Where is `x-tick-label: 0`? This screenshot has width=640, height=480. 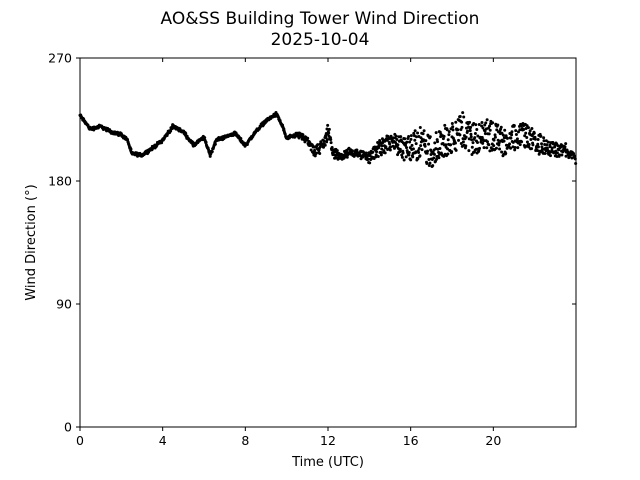
x-tick-label: 0 is located at coordinates (80, 440).